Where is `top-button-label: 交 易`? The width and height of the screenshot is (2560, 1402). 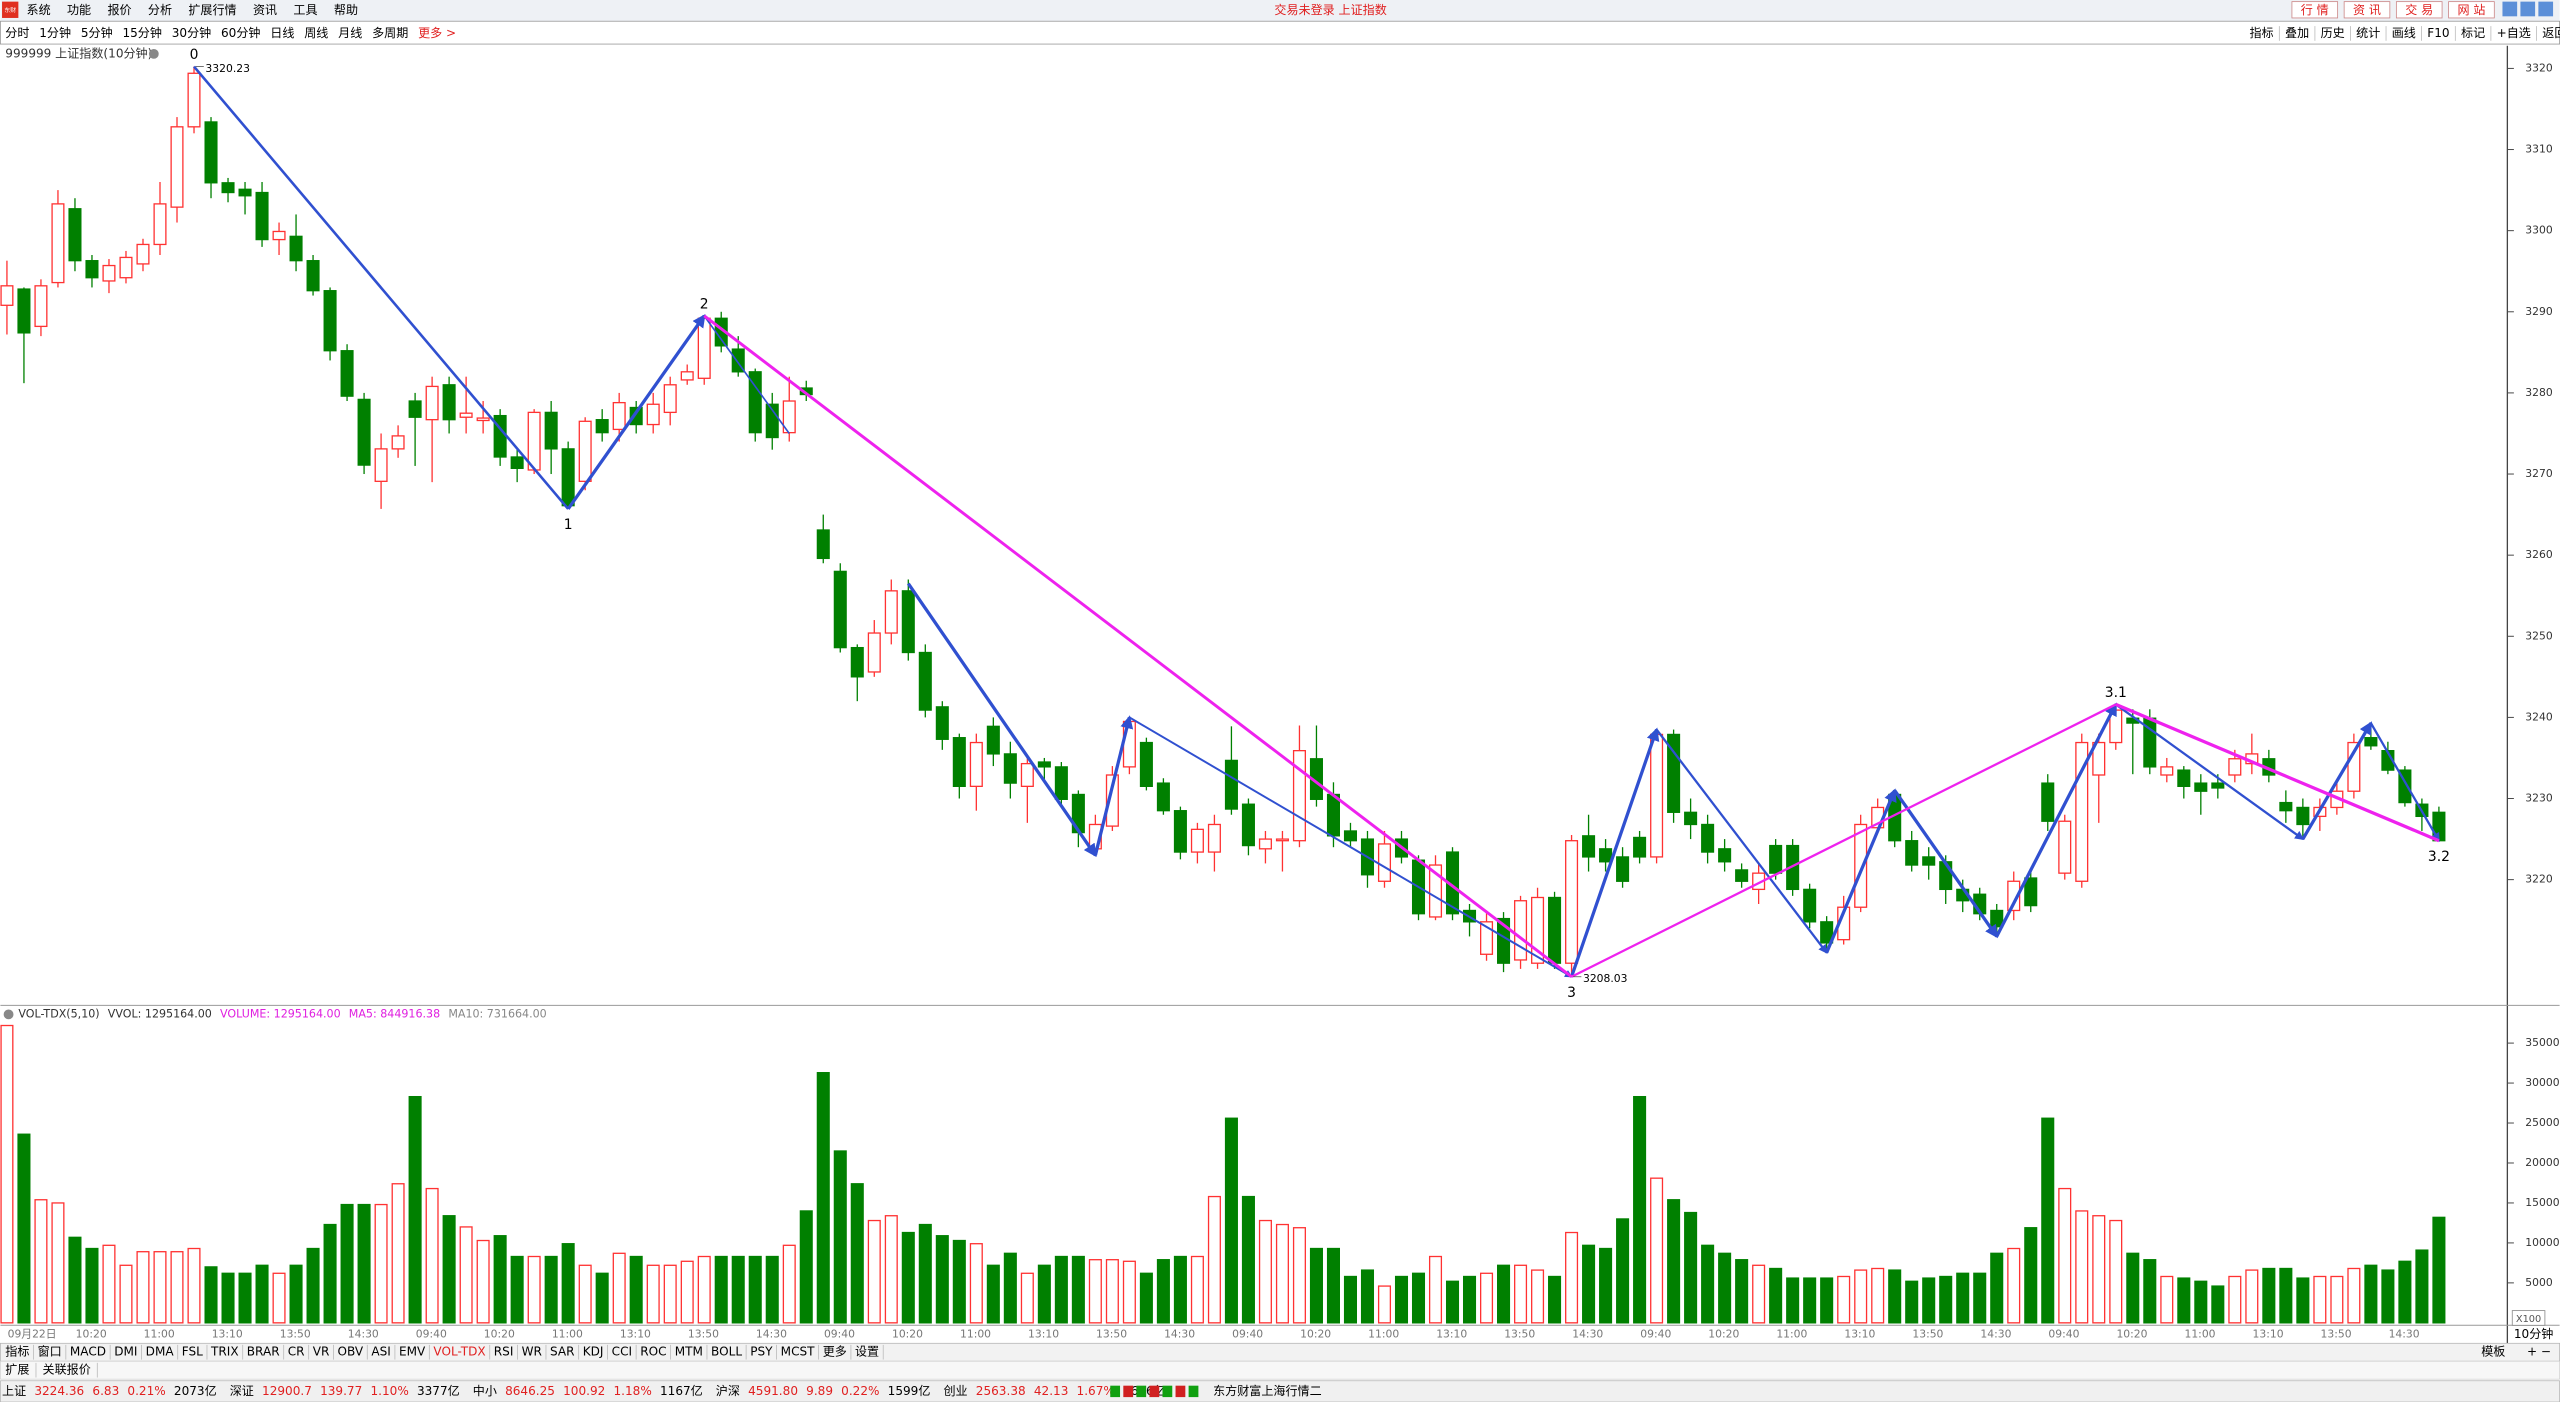
top-button-label: 交 易 is located at coordinates (2419, 9).